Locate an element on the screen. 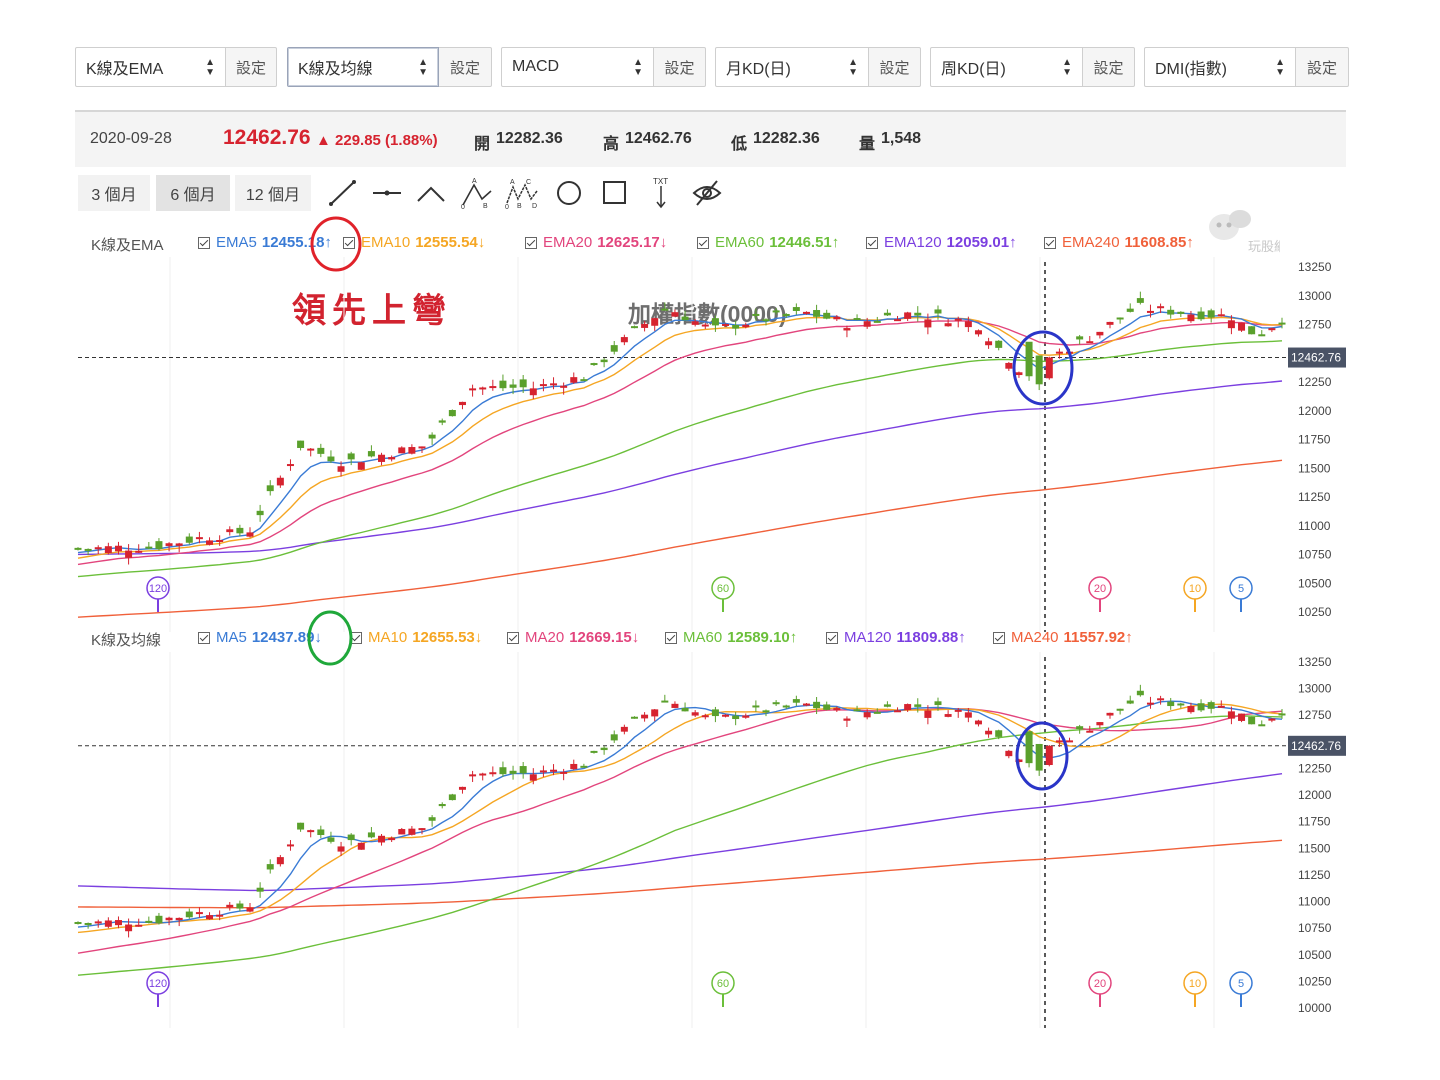  legend-ema10: EMA10 12555.54↓ is located at coordinates (414, 242).